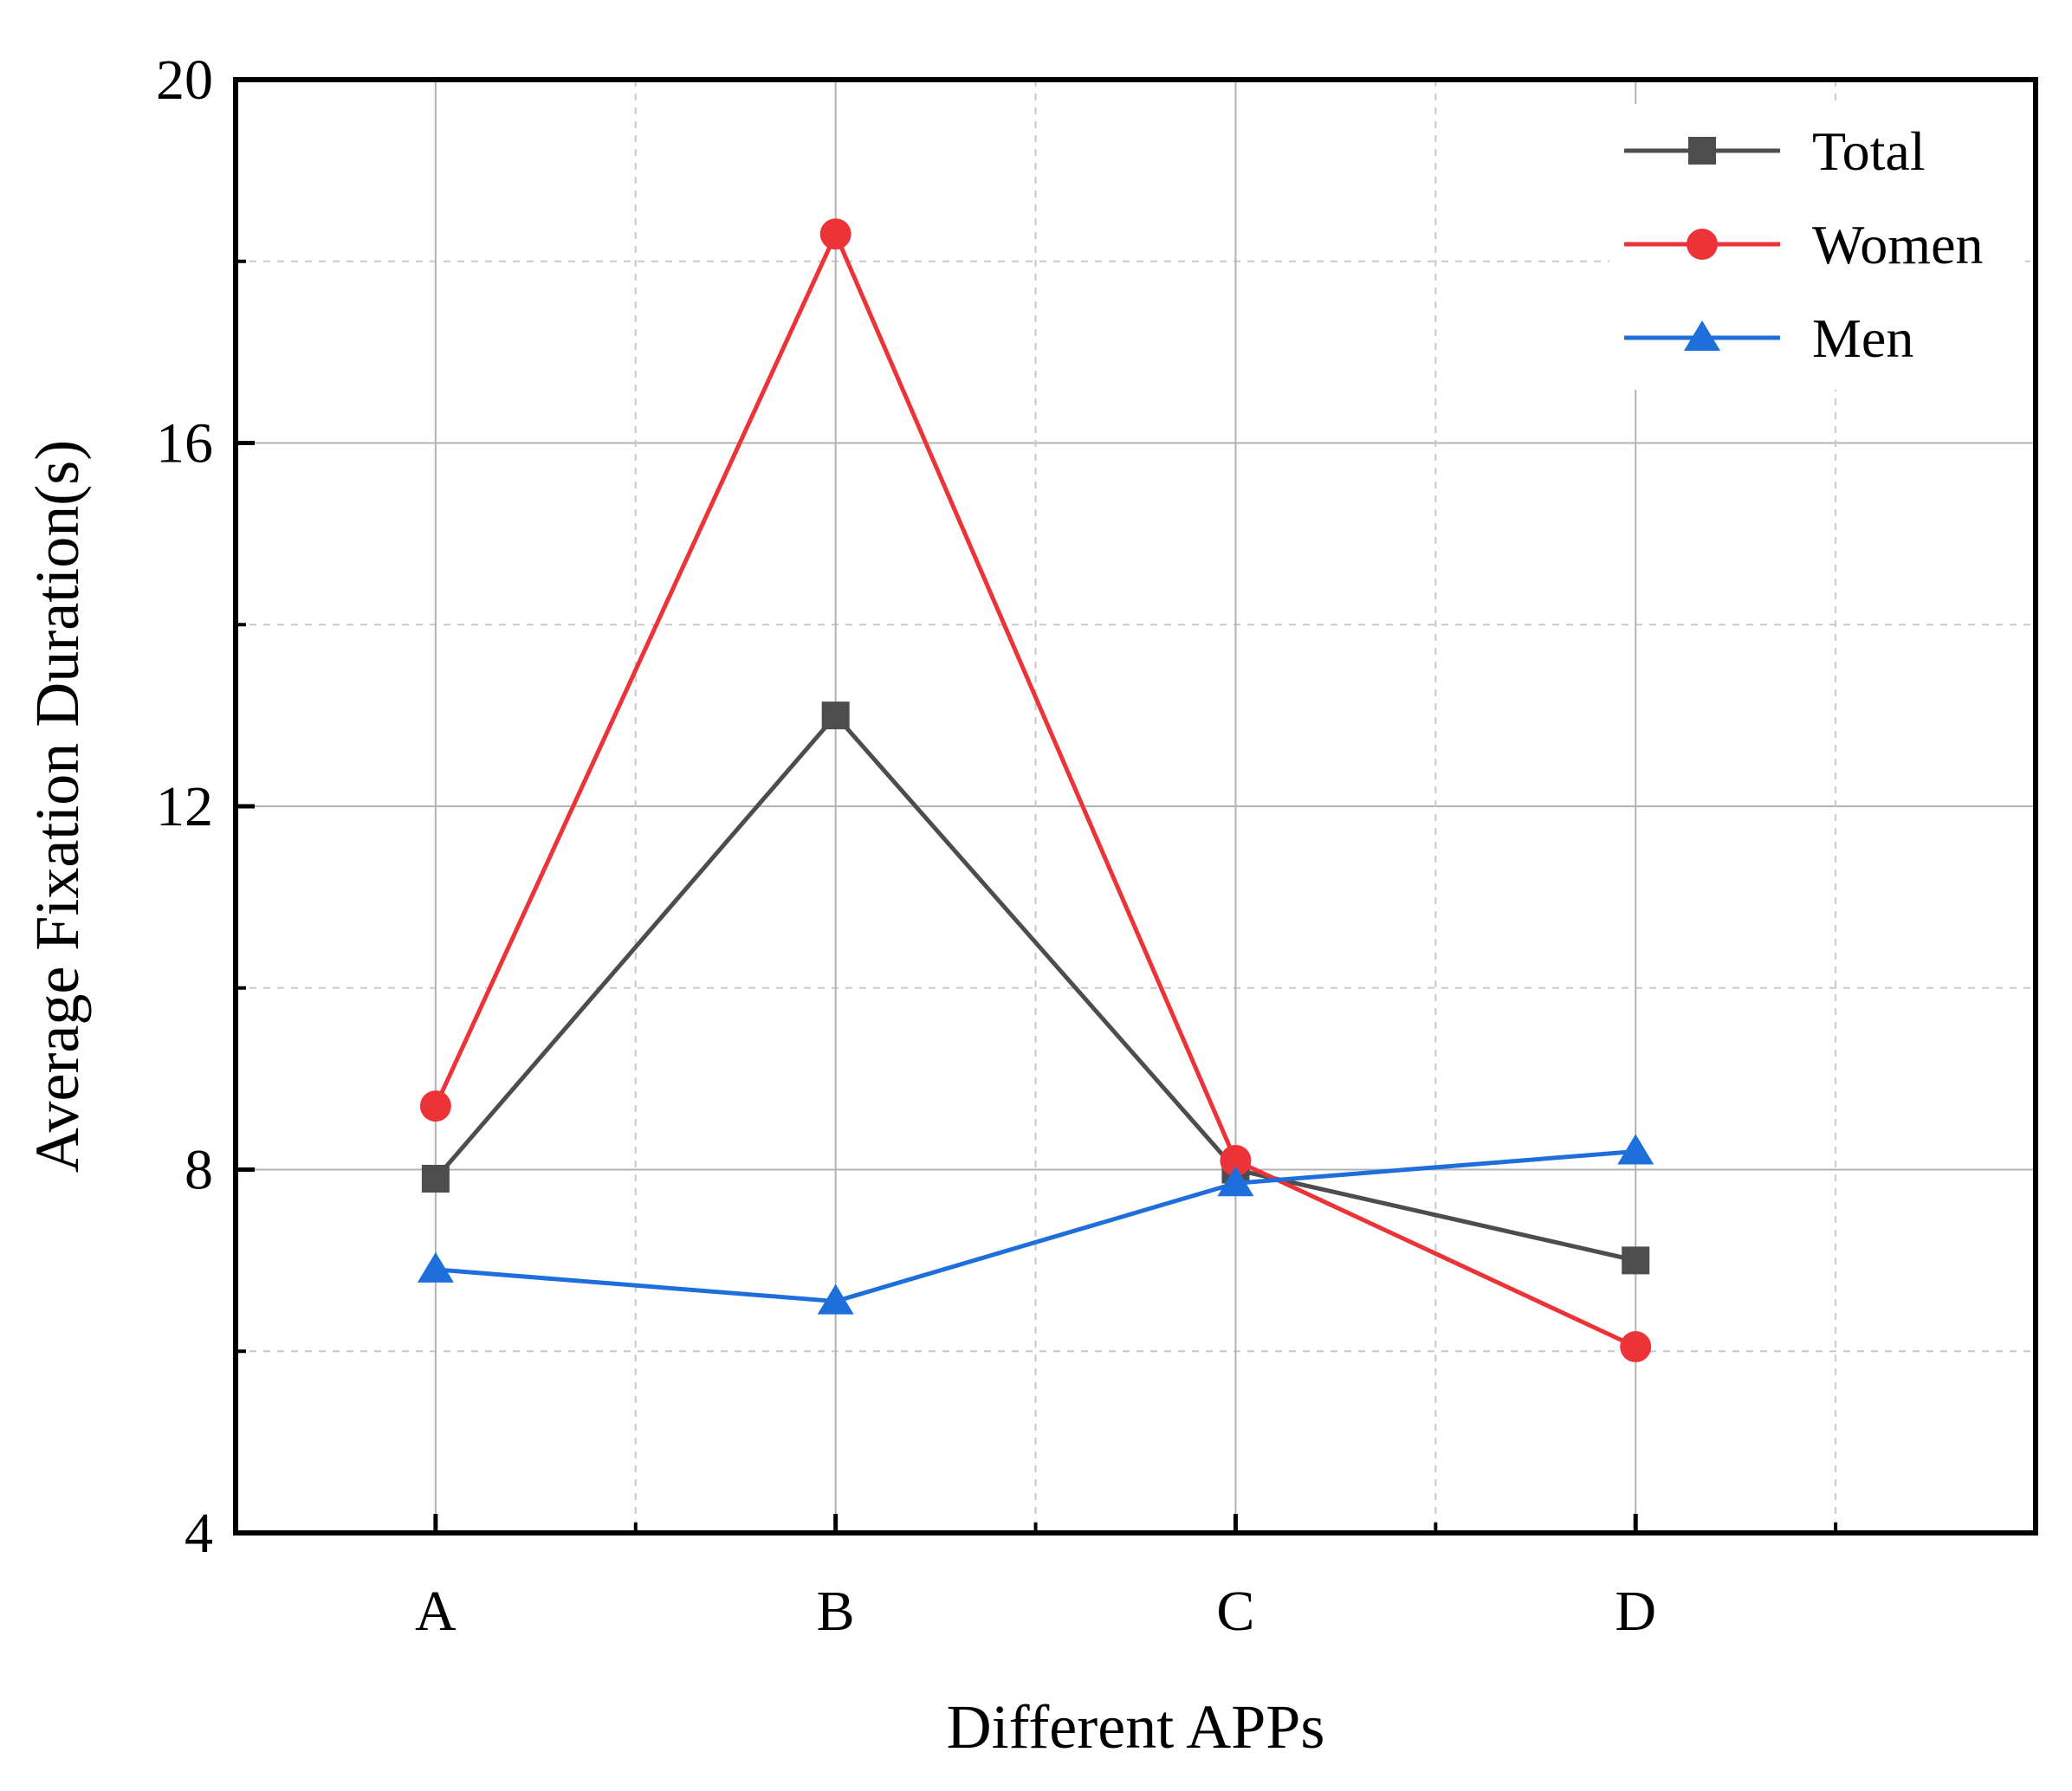  I want to click on men-point-c, so click(1235, 1181).